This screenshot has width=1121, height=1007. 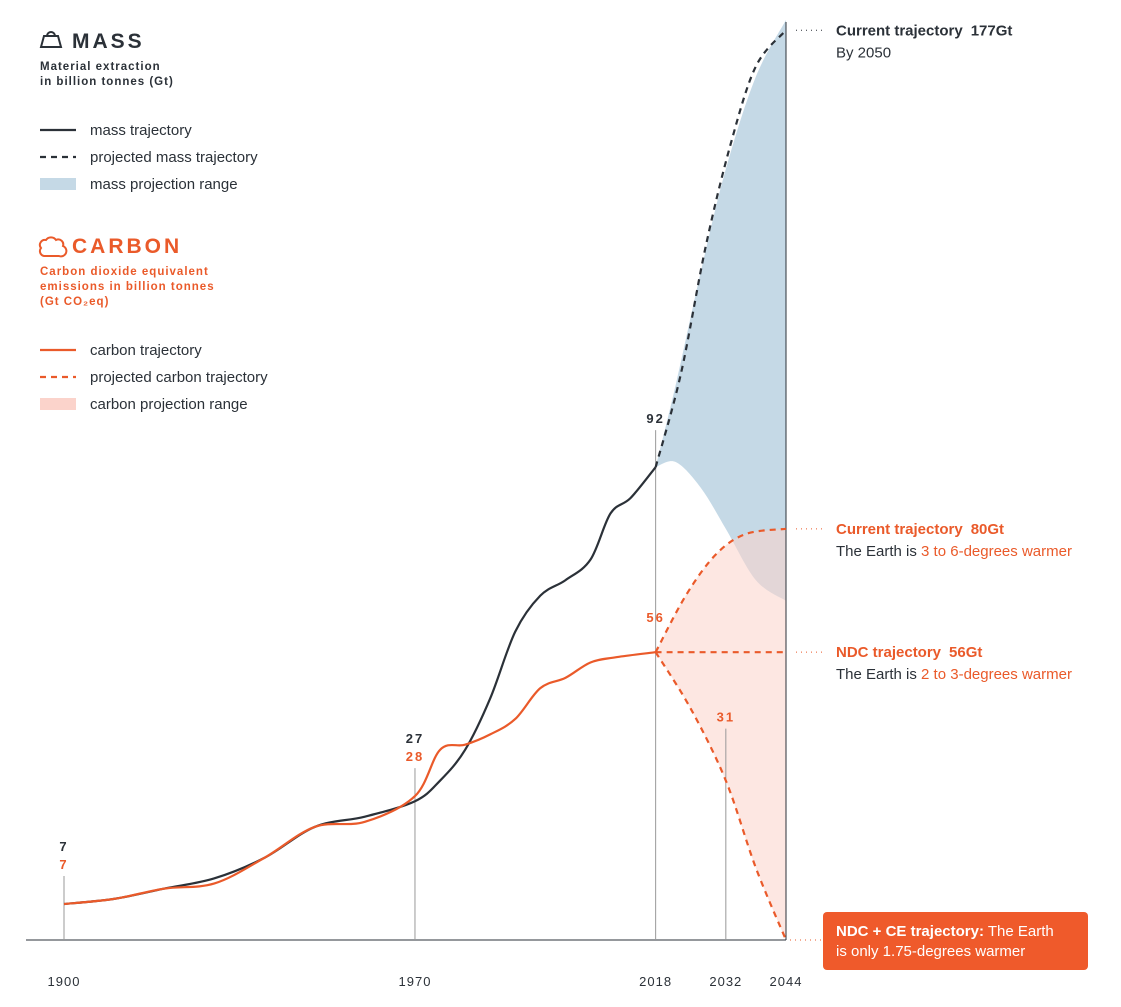 What do you see at coordinates (655, 418) in the screenshot?
I see `value-label: 92` at bounding box center [655, 418].